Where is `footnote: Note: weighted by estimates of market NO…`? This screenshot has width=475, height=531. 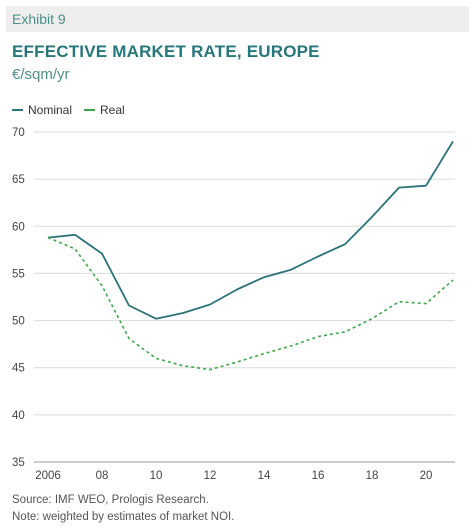 footnote: Note: weighted by estimates of market NO… is located at coordinates (123, 517).